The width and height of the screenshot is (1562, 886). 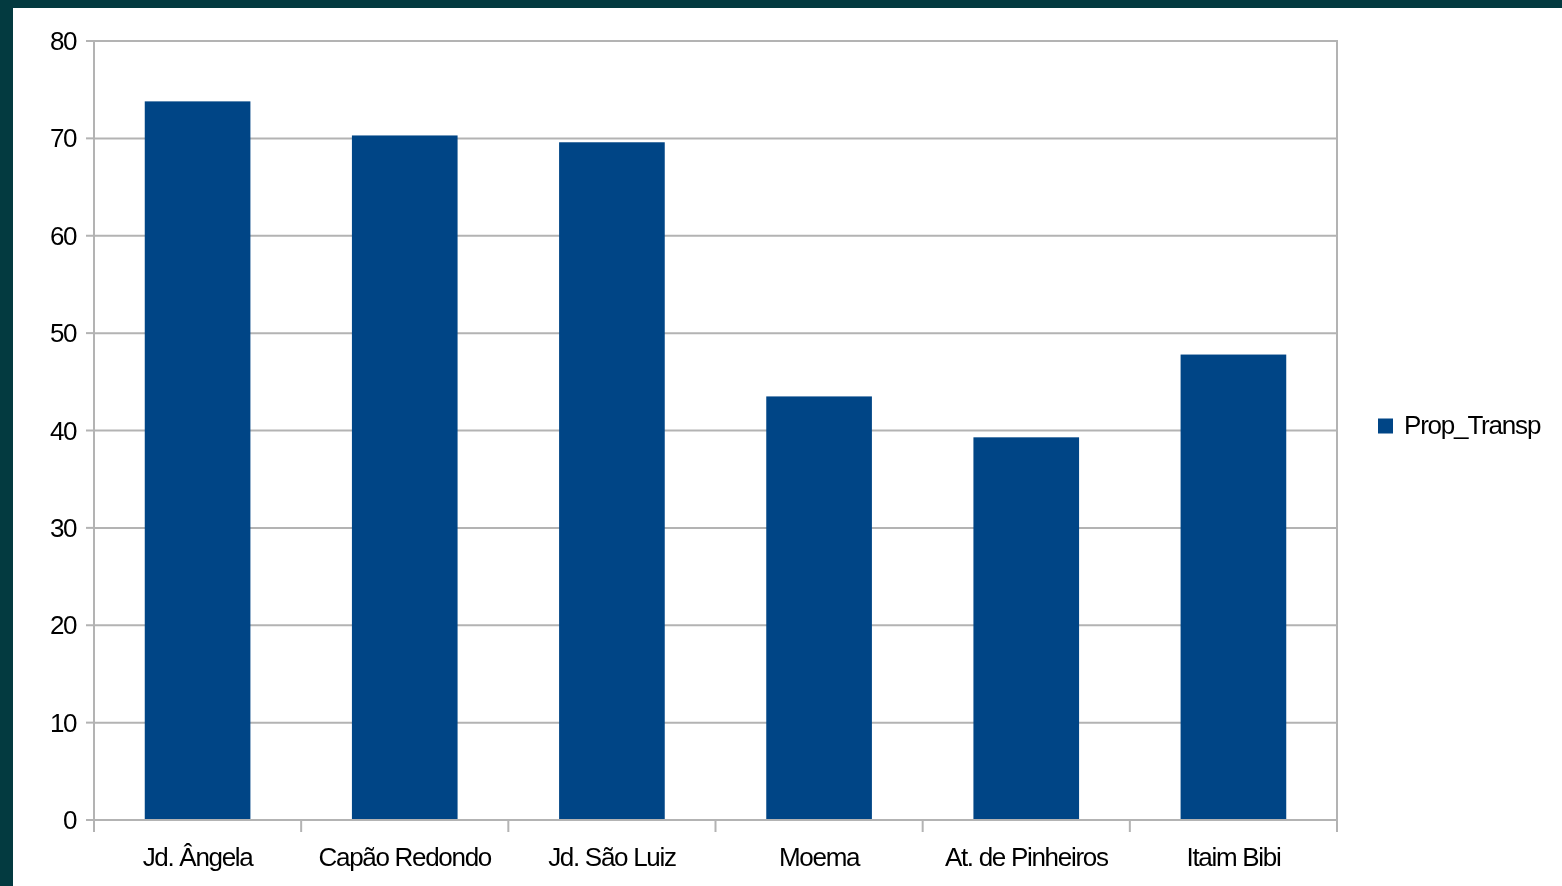 I want to click on y-tick-label: 20, so click(x=64, y=625).